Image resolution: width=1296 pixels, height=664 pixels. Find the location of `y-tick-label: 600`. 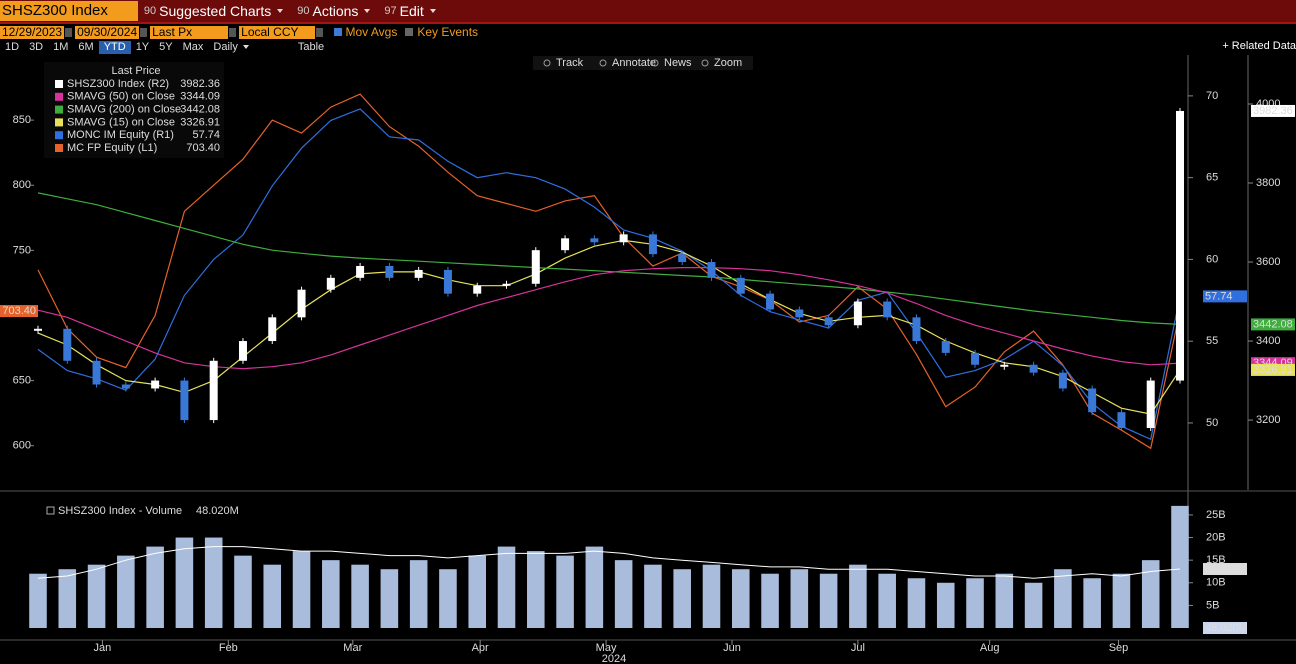

y-tick-label: 600 is located at coordinates (22, 446).